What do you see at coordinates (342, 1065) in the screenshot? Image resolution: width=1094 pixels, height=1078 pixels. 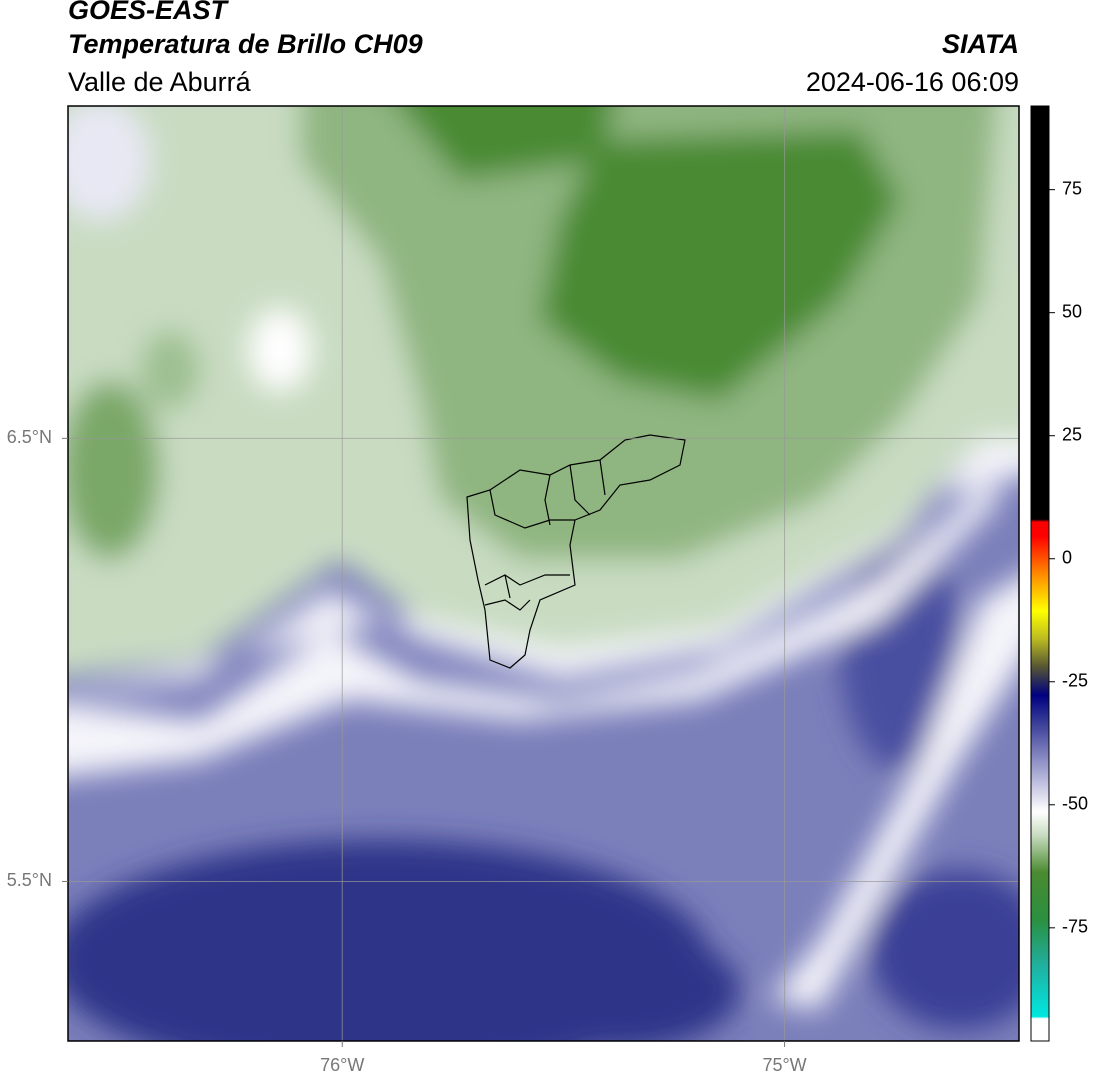 I see `x-tick-label: 76°W` at bounding box center [342, 1065].